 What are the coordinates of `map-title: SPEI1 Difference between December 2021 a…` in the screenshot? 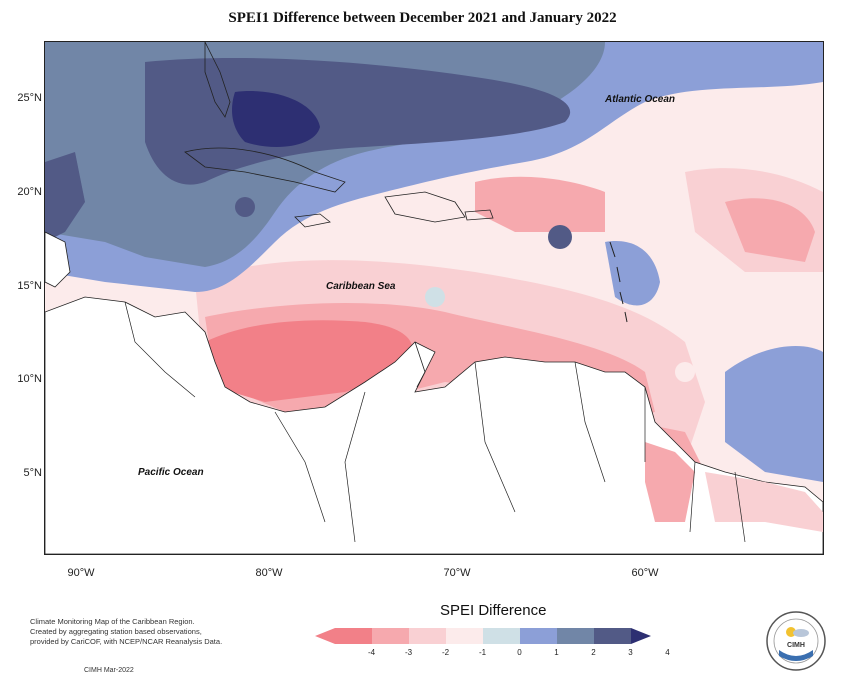 It's located at (422, 18).